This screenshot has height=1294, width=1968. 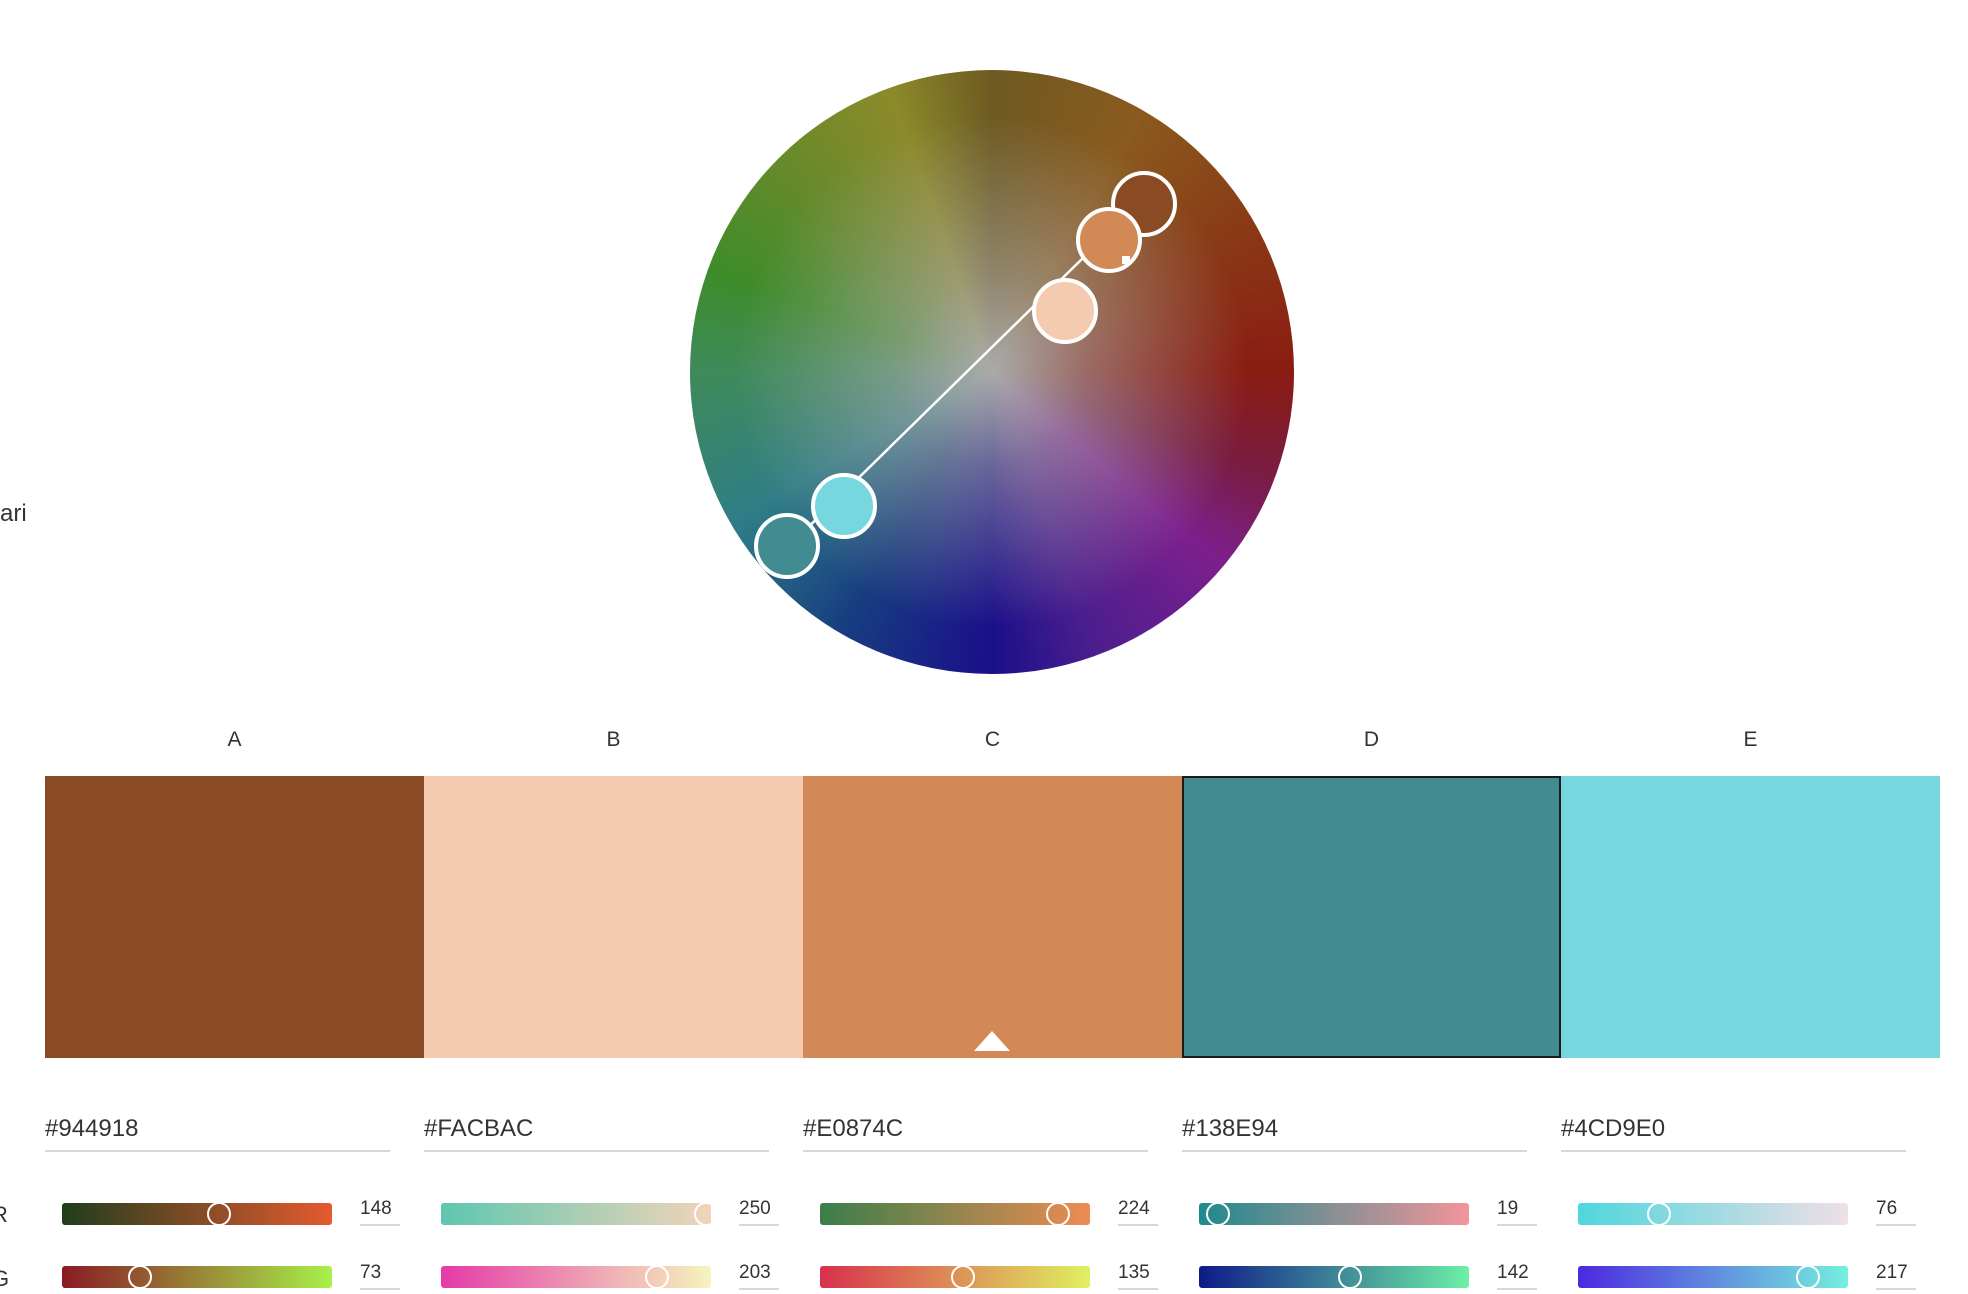 What do you see at coordinates (217, 1130) in the screenshot?
I see `hex-input-a` at bounding box center [217, 1130].